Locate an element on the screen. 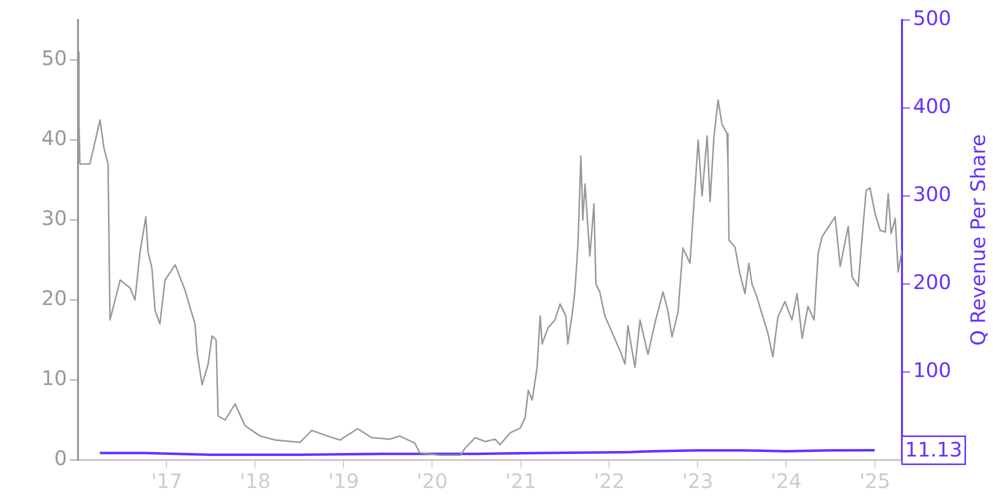  y-tick-label: 50 is located at coordinates (54, 58).